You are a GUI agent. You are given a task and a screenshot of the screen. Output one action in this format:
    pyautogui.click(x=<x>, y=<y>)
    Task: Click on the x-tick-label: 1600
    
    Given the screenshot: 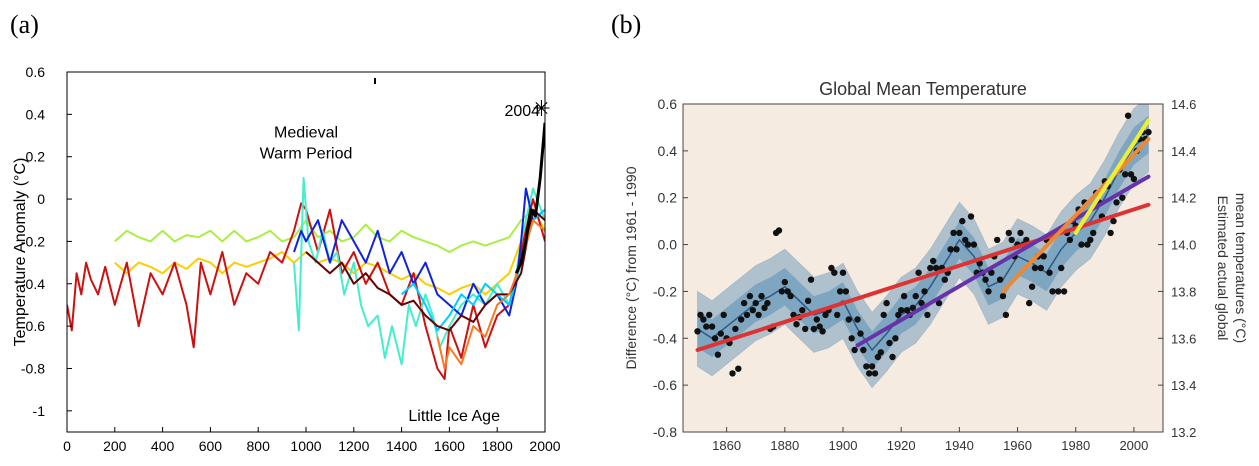 What is the action you would take?
    pyautogui.click(x=449, y=446)
    